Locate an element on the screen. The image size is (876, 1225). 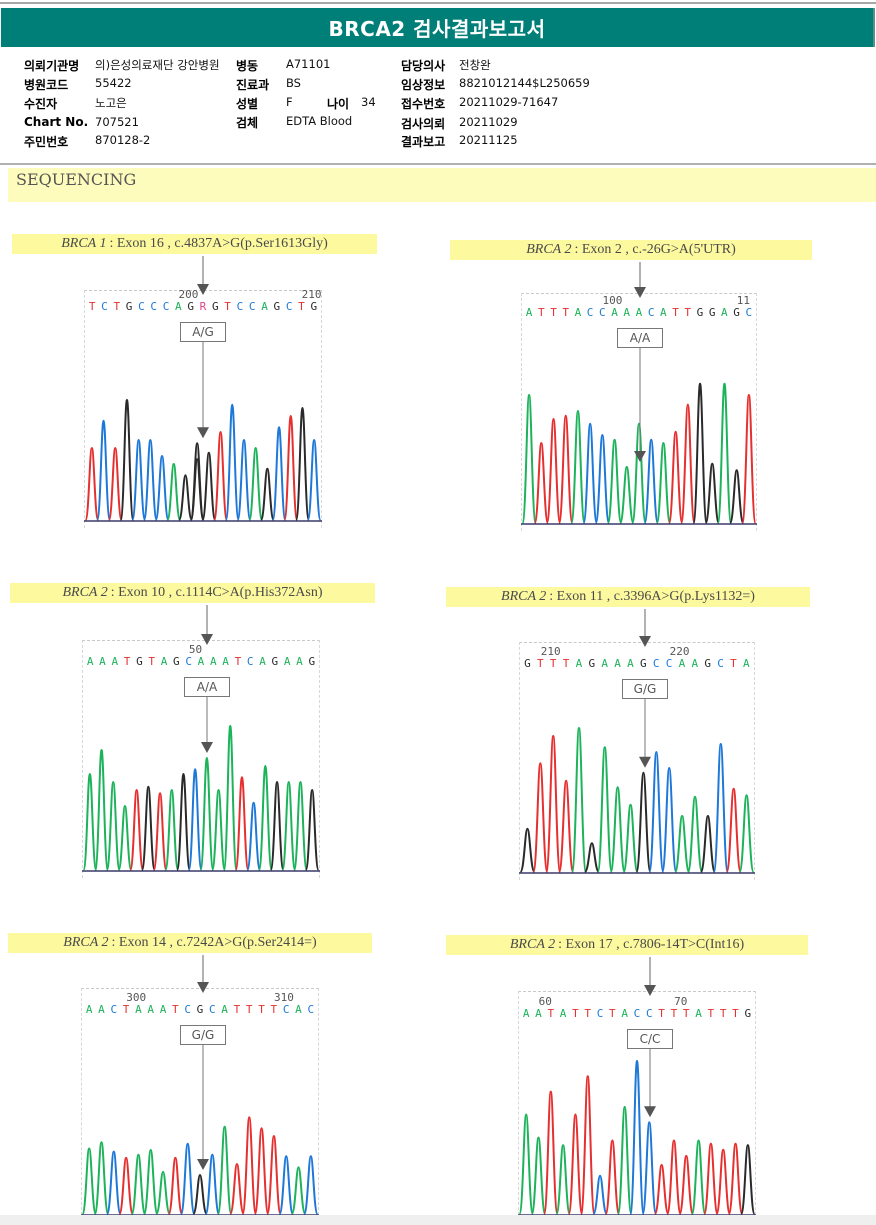
report-title: BRCA2 검사결과보고서 is located at coordinates (437, 29).